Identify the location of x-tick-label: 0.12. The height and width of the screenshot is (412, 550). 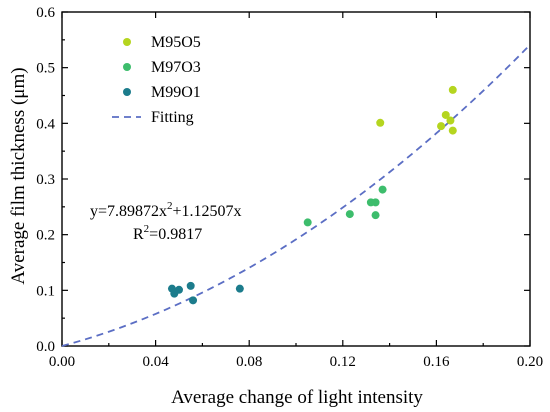
(343, 362).